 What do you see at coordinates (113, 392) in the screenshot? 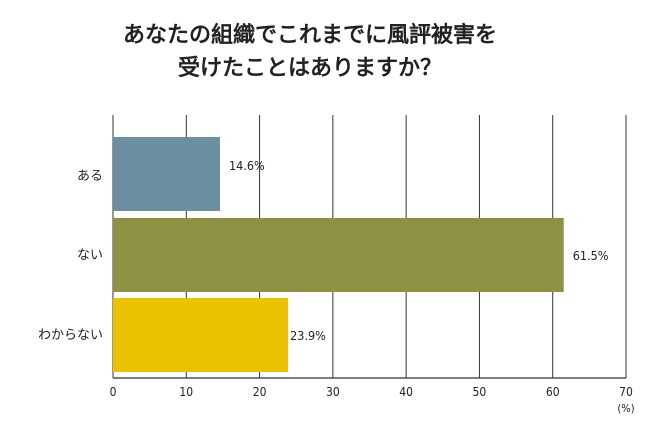
I see `x-tick-label: 0` at bounding box center [113, 392].